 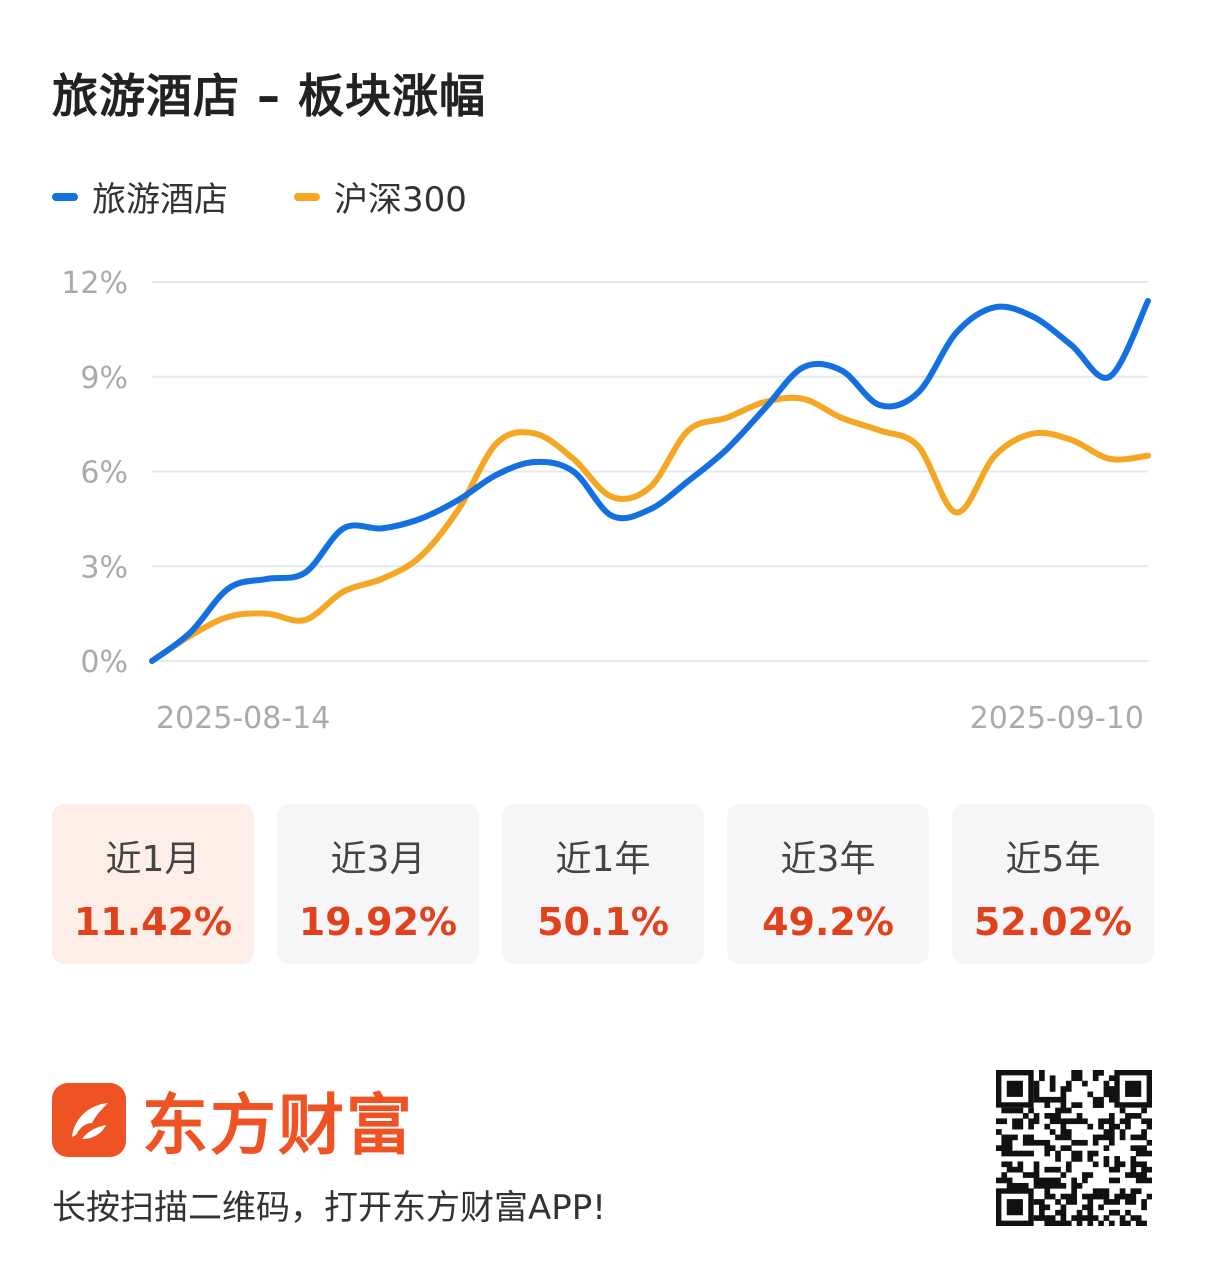 I want to click on tile-value: 50.1%, so click(x=603, y=922).